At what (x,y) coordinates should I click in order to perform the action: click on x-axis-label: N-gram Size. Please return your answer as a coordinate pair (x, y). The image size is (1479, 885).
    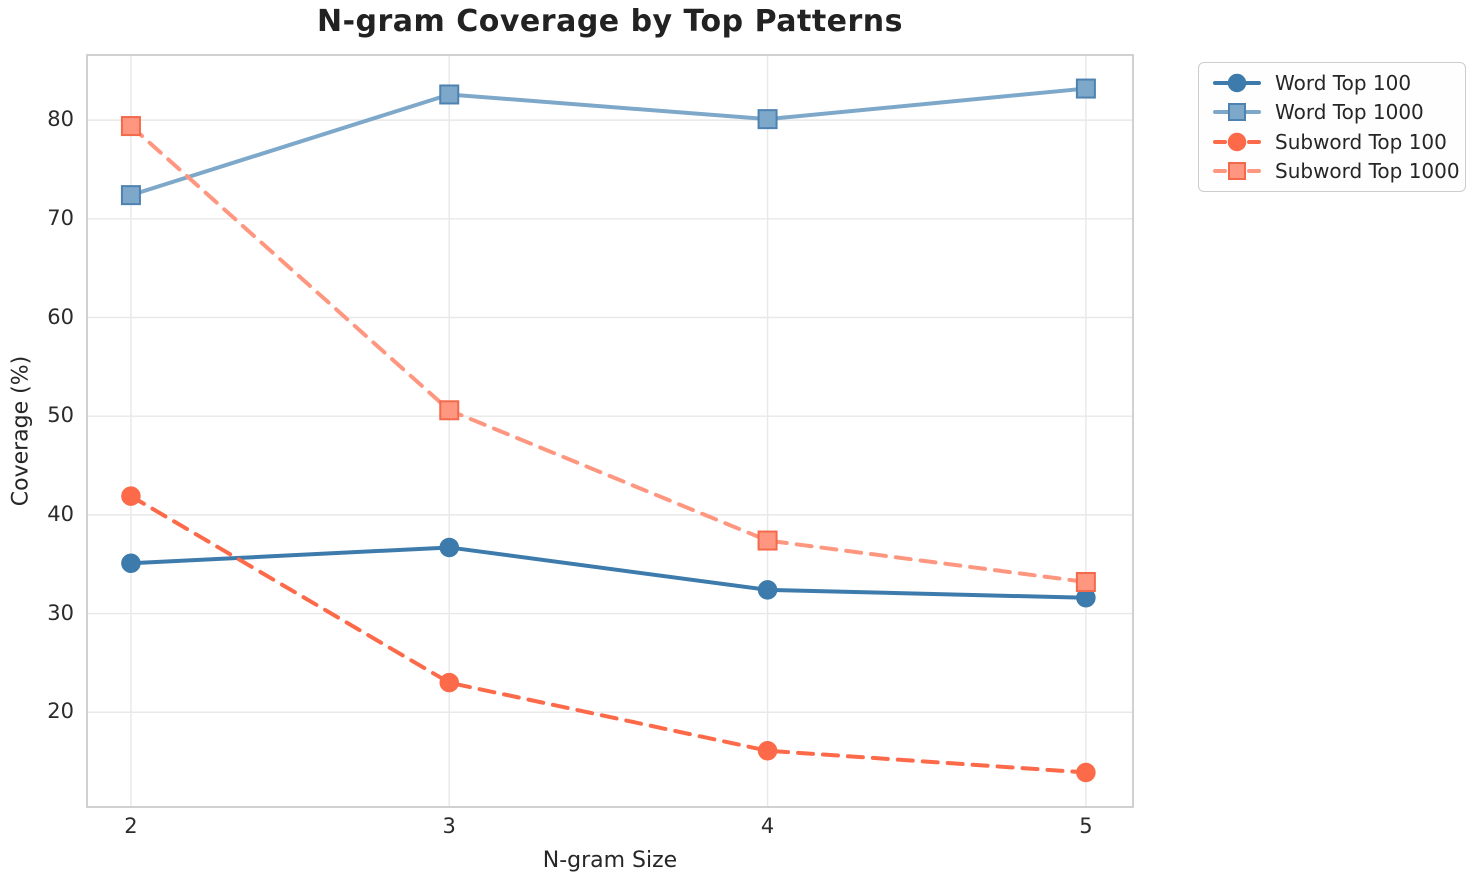
    Looking at the image, I should click on (610, 860).